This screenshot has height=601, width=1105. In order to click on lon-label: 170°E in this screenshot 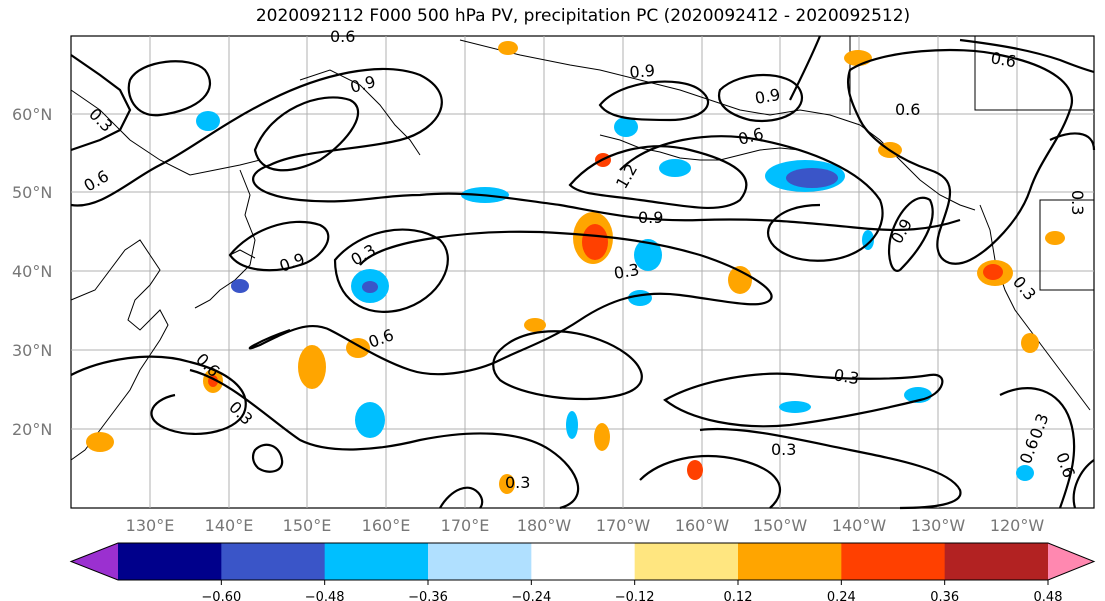, I will do `click(465, 525)`.